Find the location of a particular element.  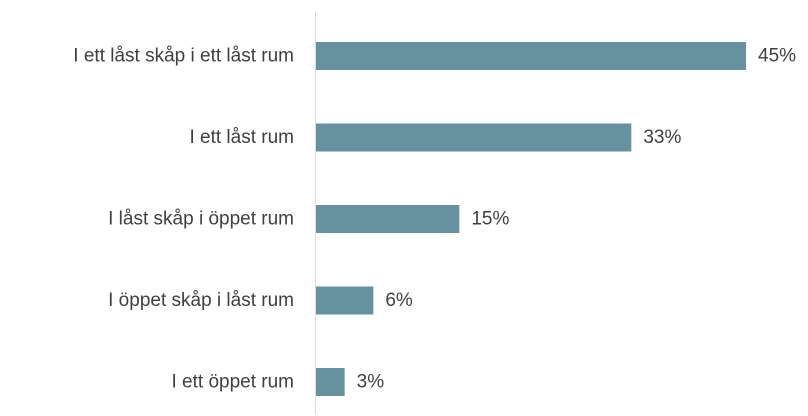

value-label-2: 15% is located at coordinates (490, 219).